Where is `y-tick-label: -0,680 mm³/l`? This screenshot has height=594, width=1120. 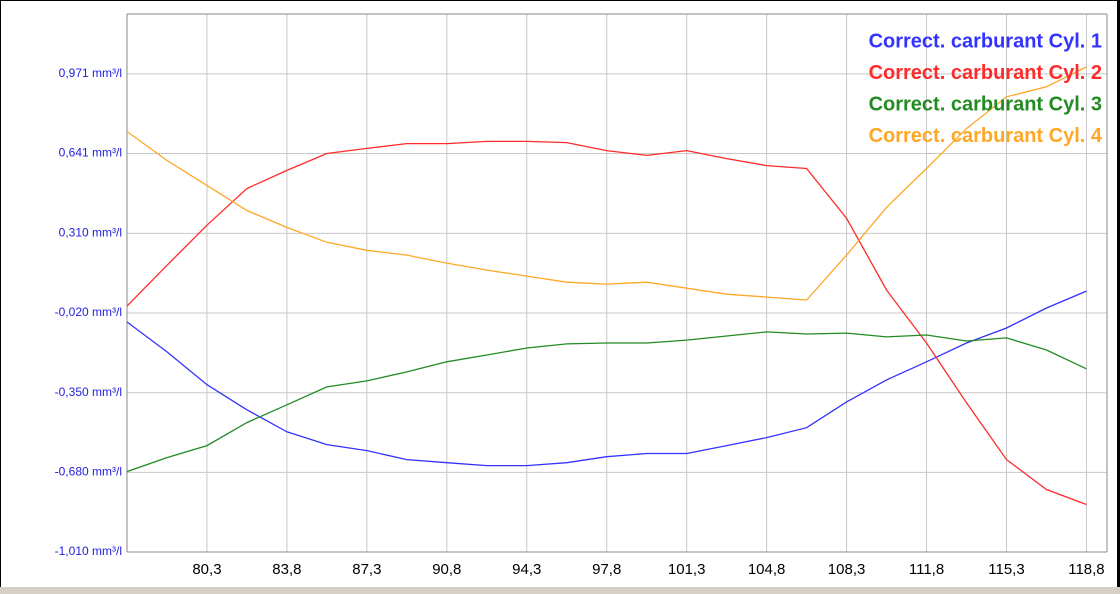 y-tick-label: -0,680 mm³/l is located at coordinates (88, 472).